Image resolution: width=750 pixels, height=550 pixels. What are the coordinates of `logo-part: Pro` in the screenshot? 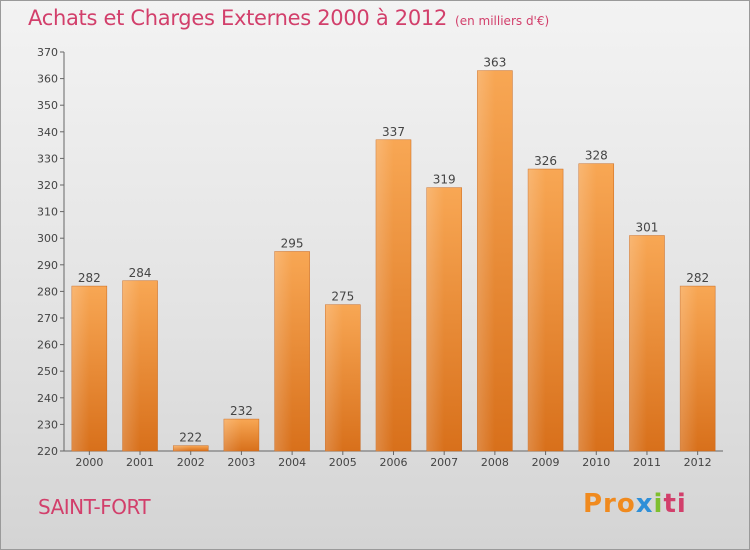 It's located at (609, 504).